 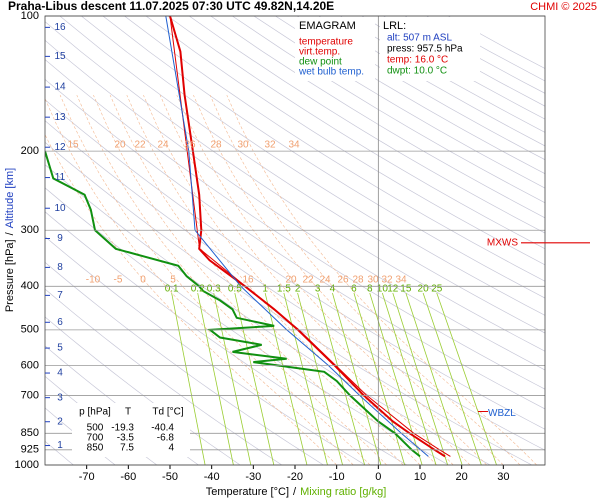 I want to click on table-cell: -40.4, so click(x=162, y=428).